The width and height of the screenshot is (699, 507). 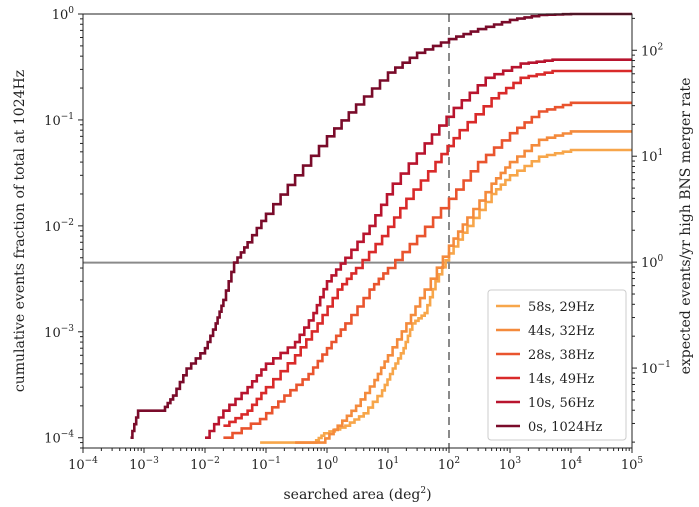 What do you see at coordinates (59, 226) in the screenshot?
I see `y-tick-label-2: 10⁻²` at bounding box center [59, 226].